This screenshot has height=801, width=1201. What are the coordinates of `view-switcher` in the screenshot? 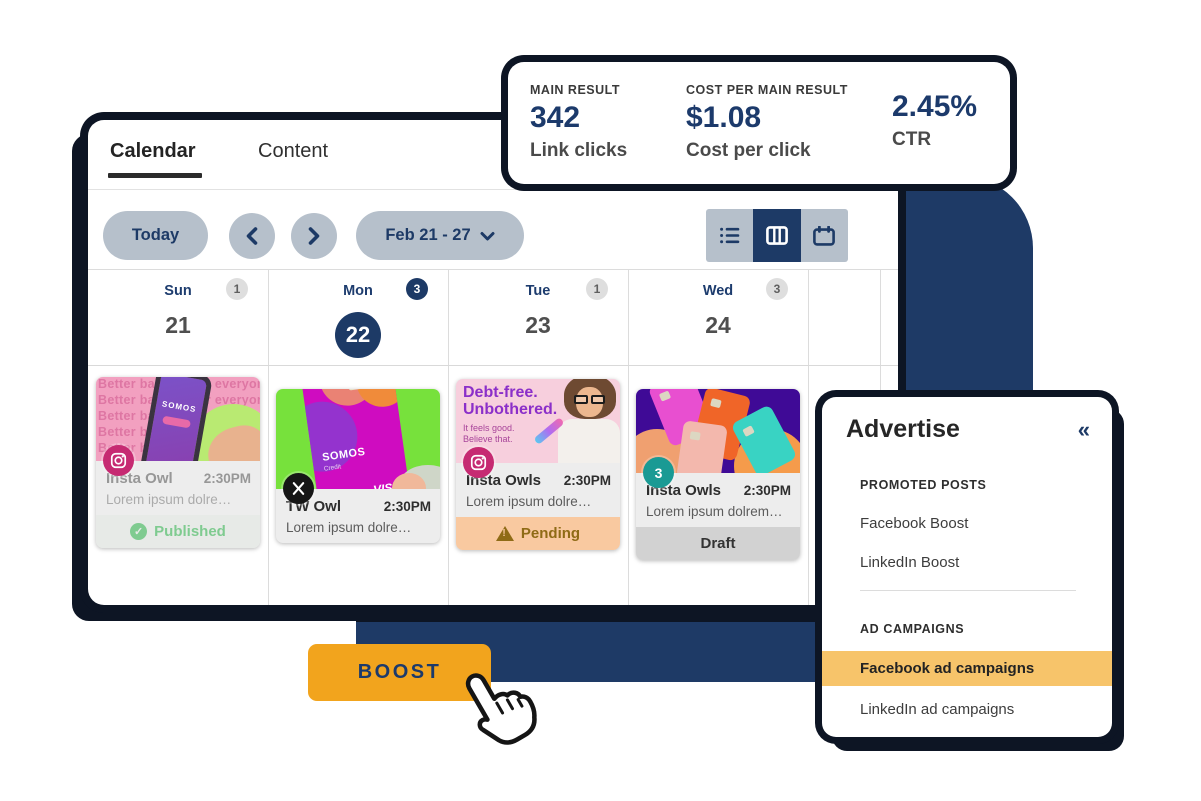 It's located at (777, 235).